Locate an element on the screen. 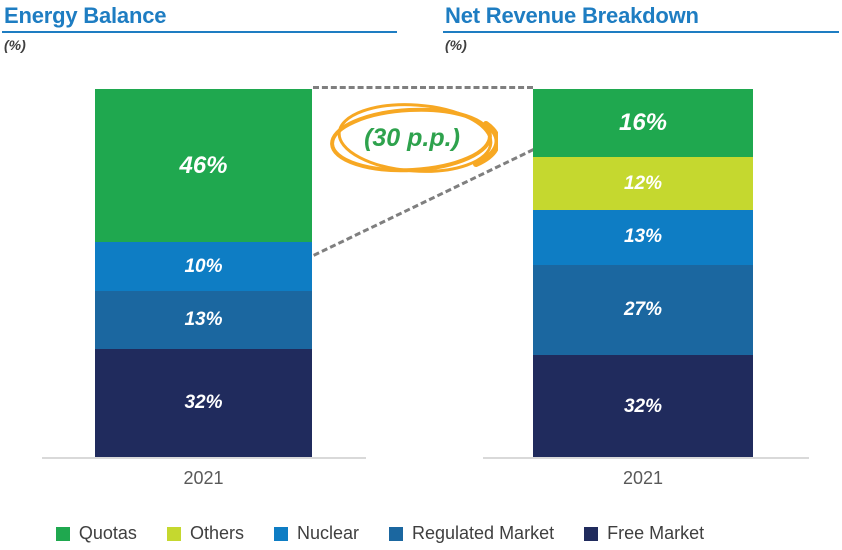  bar-segment-nuclear: 10% is located at coordinates (203, 267).